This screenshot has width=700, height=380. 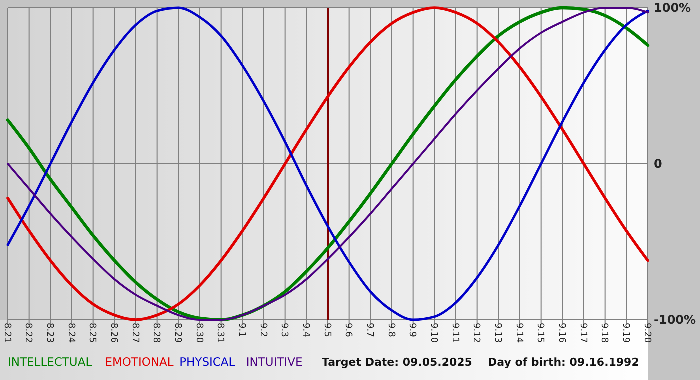 What do you see at coordinates (177, 333) in the screenshot?
I see `x-tick-label: 8.29` at bounding box center [177, 333].